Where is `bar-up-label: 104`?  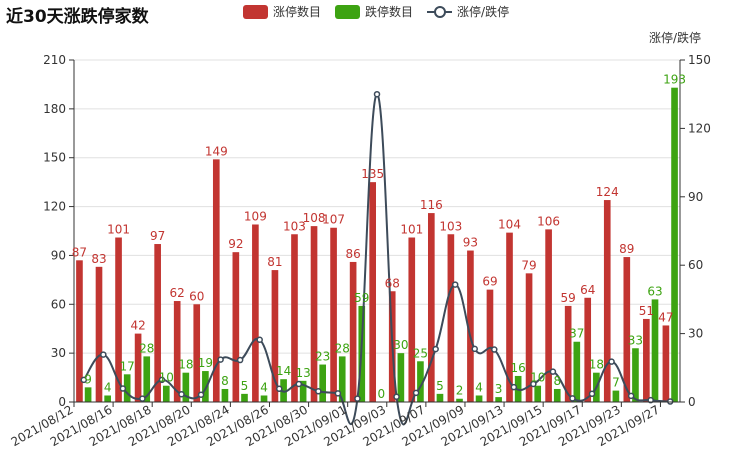 bar-up-label: 104 is located at coordinates (509, 225).